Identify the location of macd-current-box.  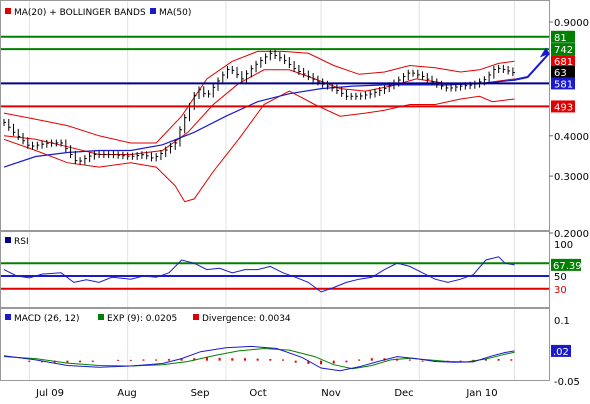
(561, 350).